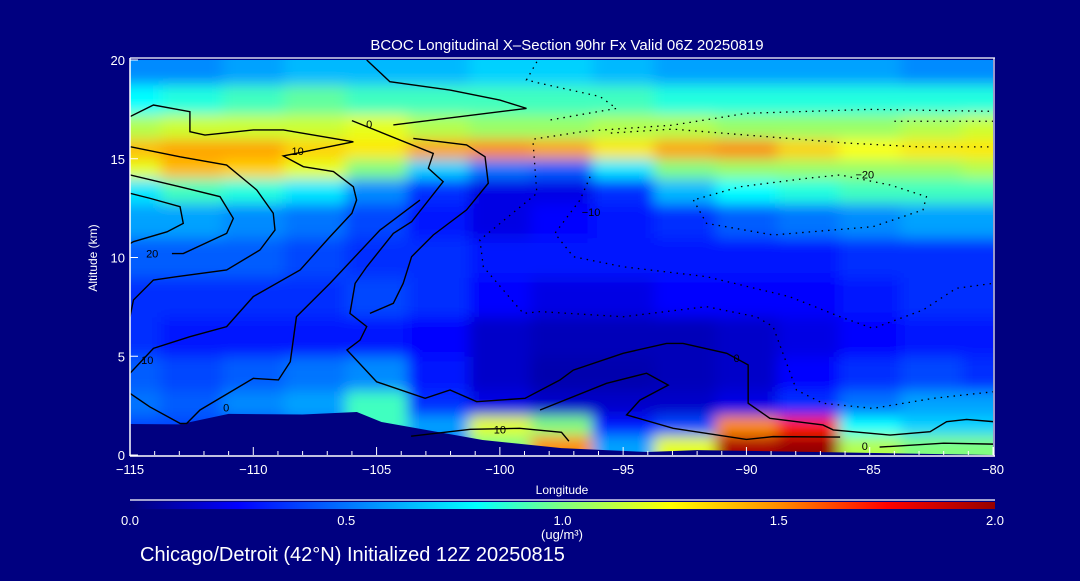 The height and width of the screenshot is (581, 1080). What do you see at coordinates (763, 124) in the screenshot?
I see `contour-line-negative` at bounding box center [763, 124].